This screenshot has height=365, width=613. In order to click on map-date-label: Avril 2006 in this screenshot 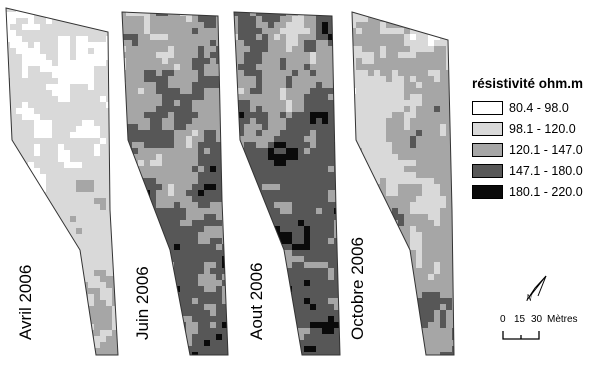, I will do `click(25, 302)`.